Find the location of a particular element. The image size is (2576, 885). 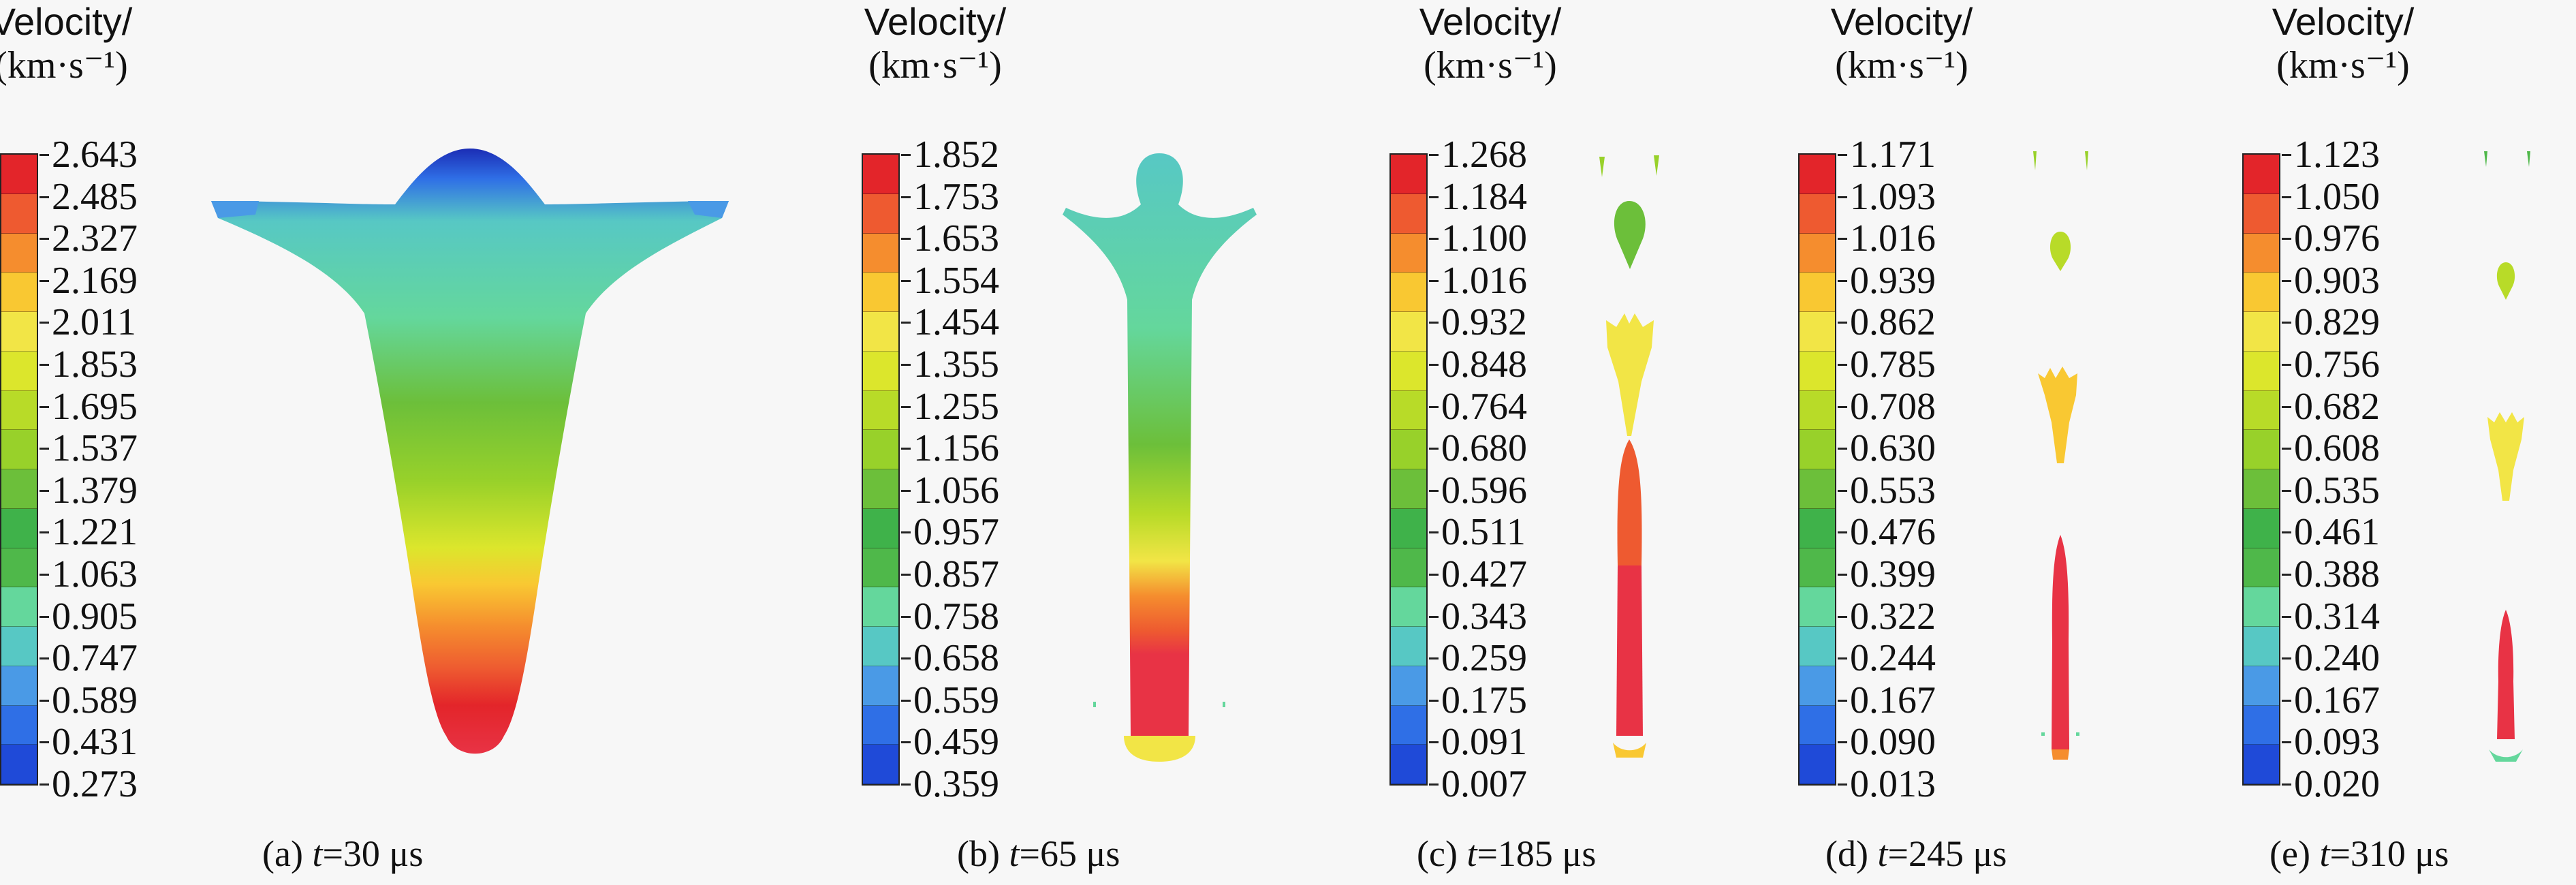

tick-label: 0.273 is located at coordinates (95, 784).